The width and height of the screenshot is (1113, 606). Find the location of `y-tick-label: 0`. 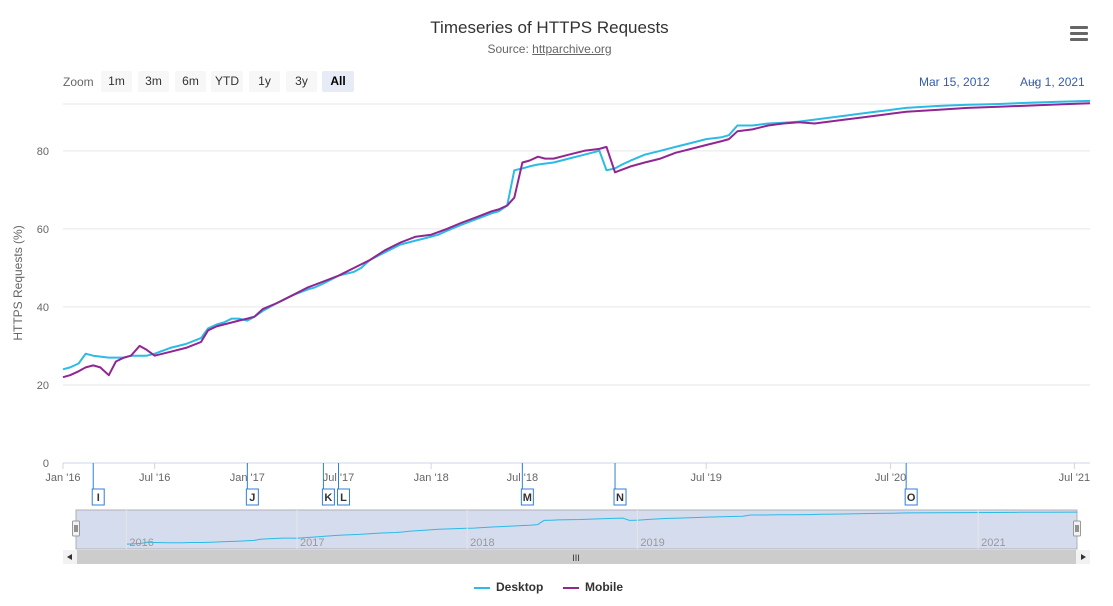

y-tick-label: 0 is located at coordinates (46, 464).